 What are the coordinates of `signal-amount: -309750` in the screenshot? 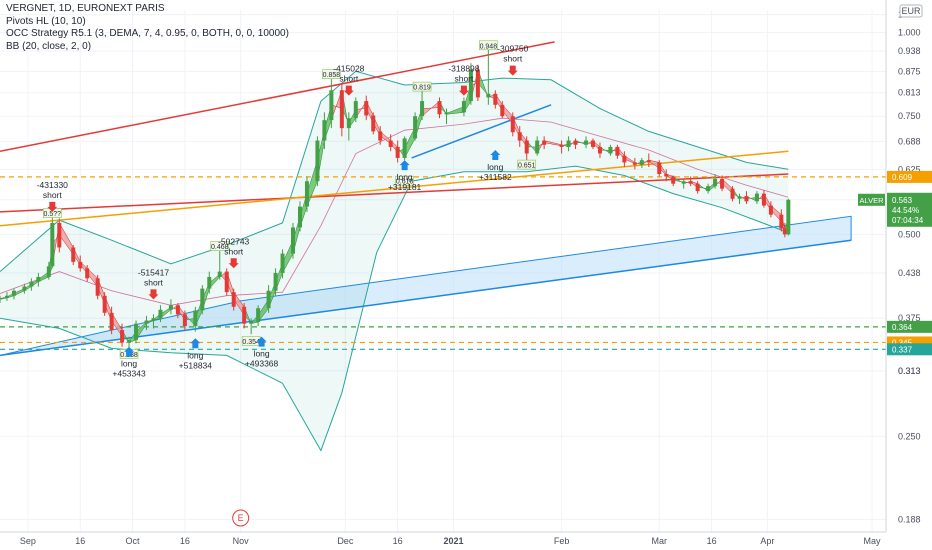 It's located at (512, 49).